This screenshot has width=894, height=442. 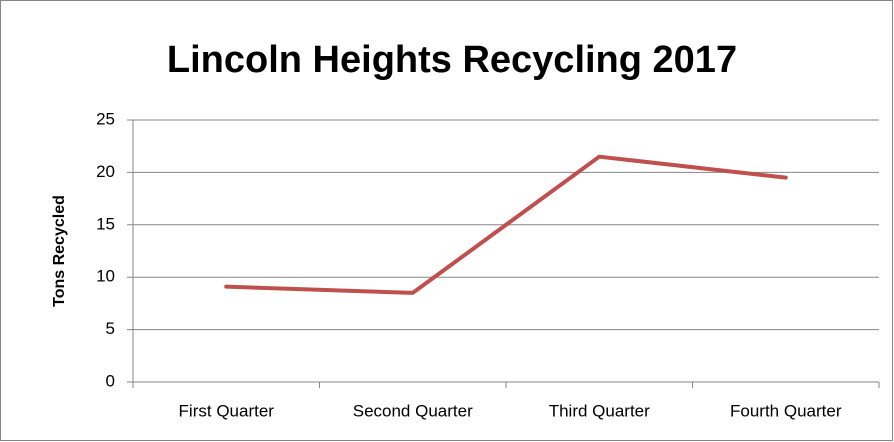 What do you see at coordinates (105, 223) in the screenshot?
I see `y-tick-label: 15` at bounding box center [105, 223].